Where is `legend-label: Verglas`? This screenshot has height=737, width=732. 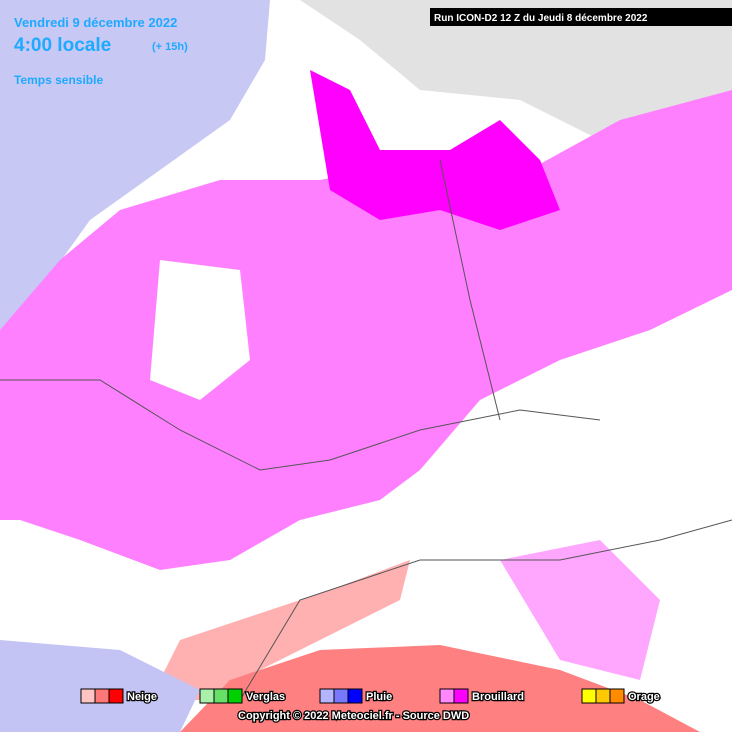
legend-label: Verglas is located at coordinates (265, 697).